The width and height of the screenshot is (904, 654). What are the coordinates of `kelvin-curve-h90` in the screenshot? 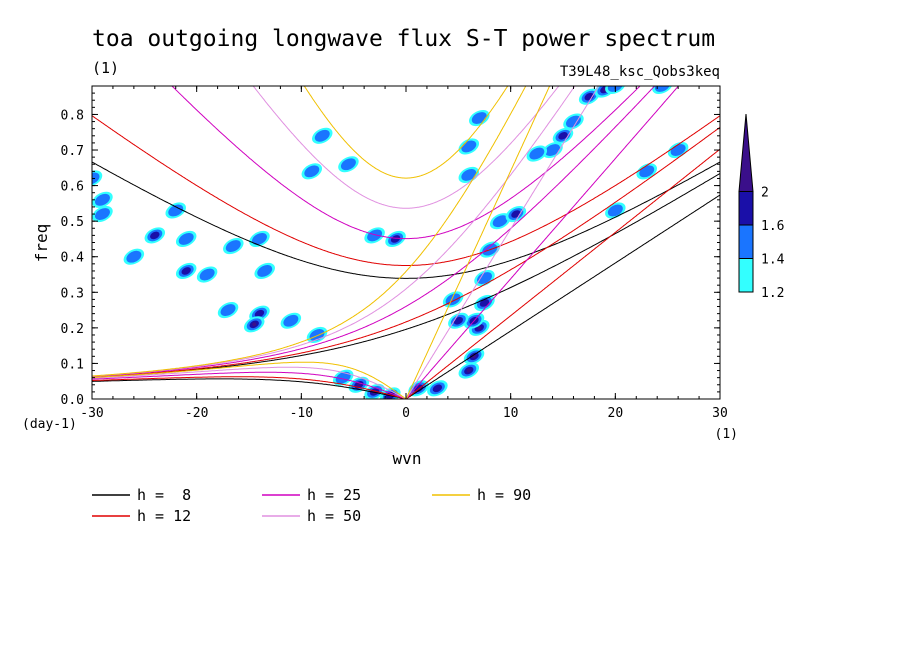 It's located at (478, 242).